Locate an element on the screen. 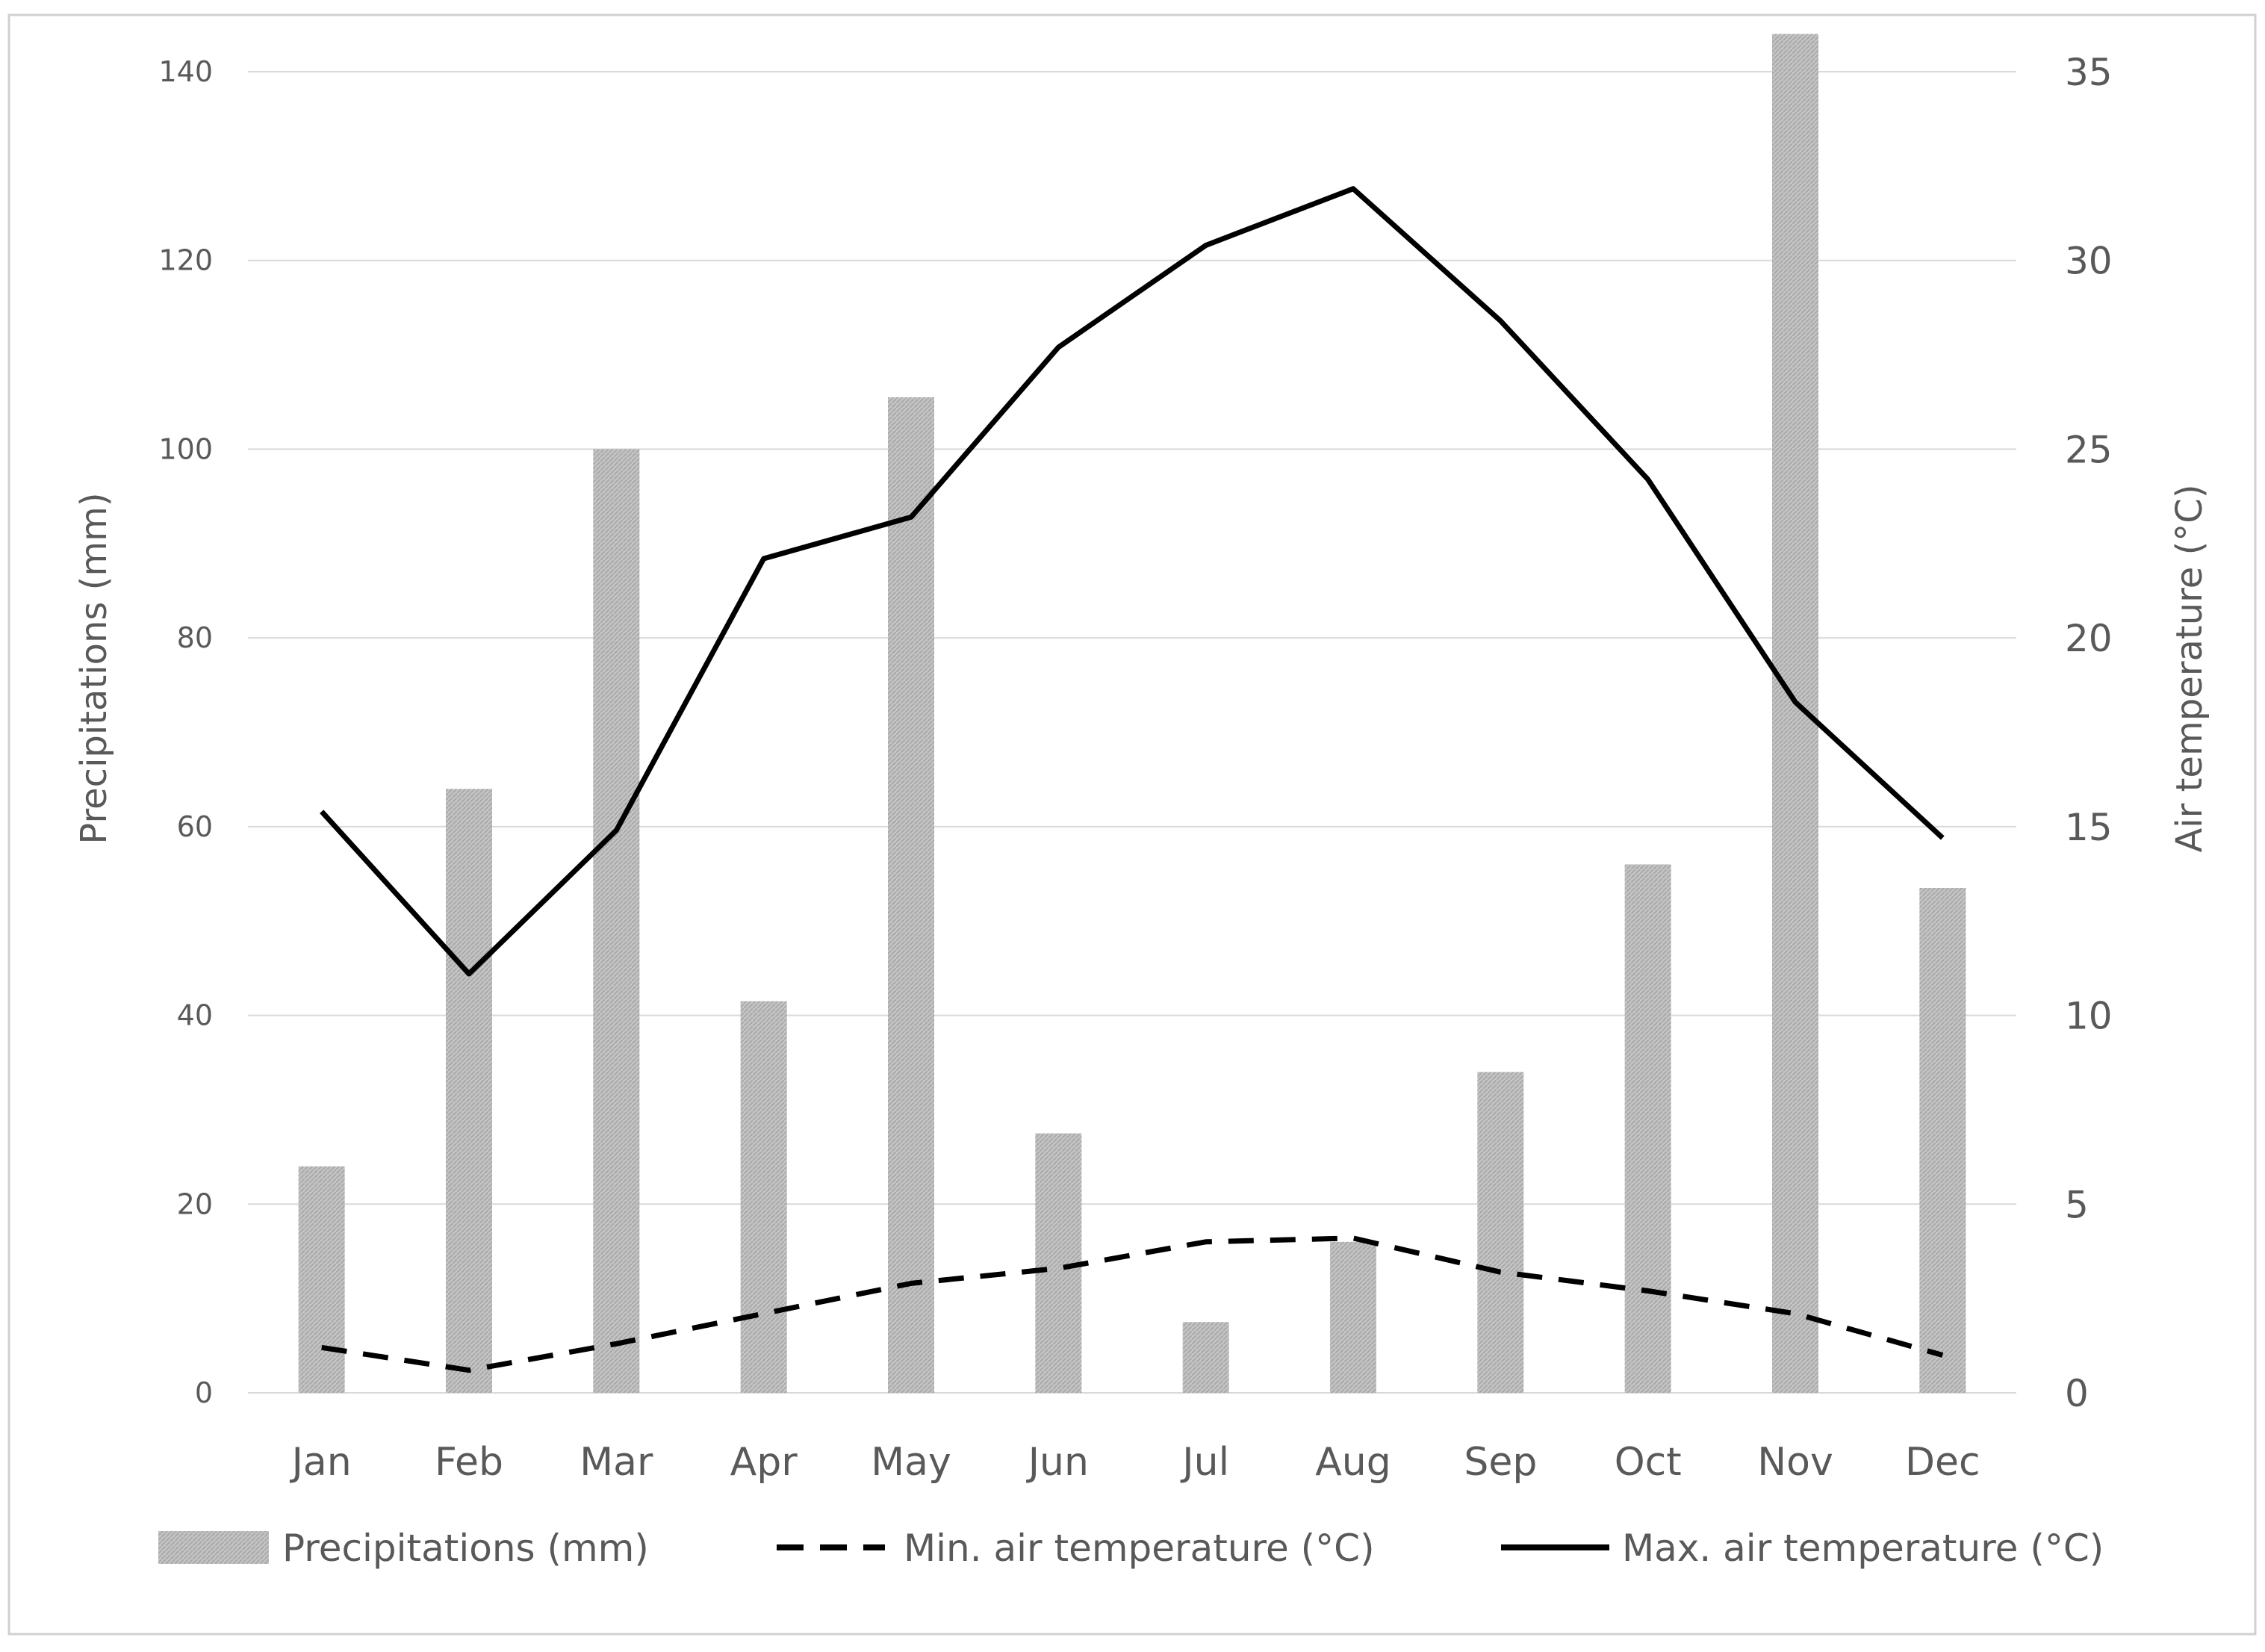 Image resolution: width=2265 pixels, height=1652 pixels. y-right-tick-label: 0 is located at coordinates (2077, 1393).